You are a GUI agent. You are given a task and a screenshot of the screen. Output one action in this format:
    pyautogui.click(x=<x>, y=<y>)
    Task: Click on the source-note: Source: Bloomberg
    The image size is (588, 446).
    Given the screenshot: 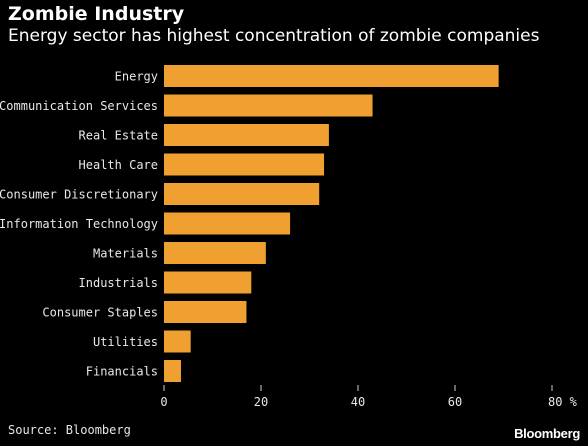 What is the action you would take?
    pyautogui.click(x=69, y=430)
    